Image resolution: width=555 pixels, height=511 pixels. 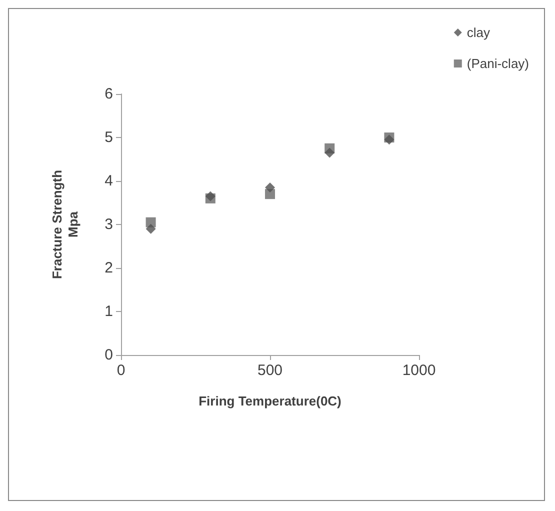 I want to click on y-tick-label: 1, so click(x=108, y=311).